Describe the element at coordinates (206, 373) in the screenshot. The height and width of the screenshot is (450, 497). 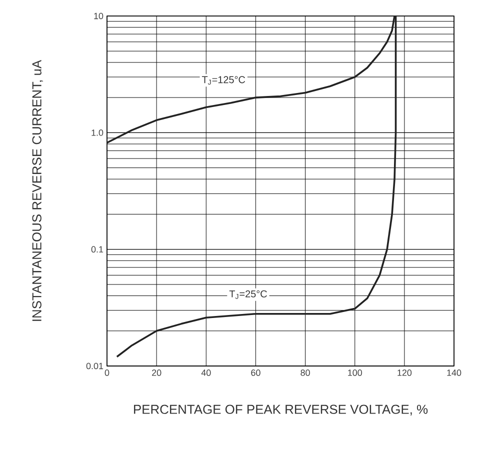
I see `x-tick-label: 40` at that location.